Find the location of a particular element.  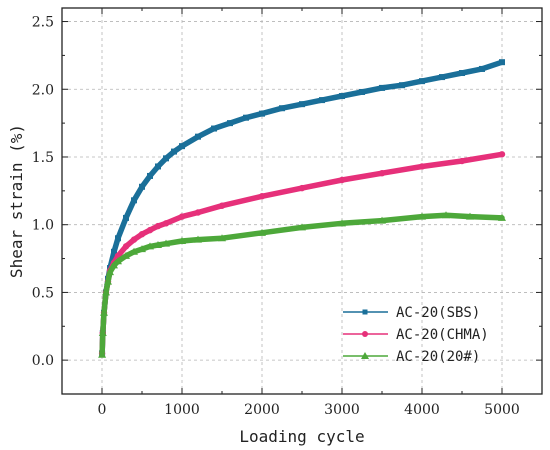

legend-marker-sbs is located at coordinates (365, 312).